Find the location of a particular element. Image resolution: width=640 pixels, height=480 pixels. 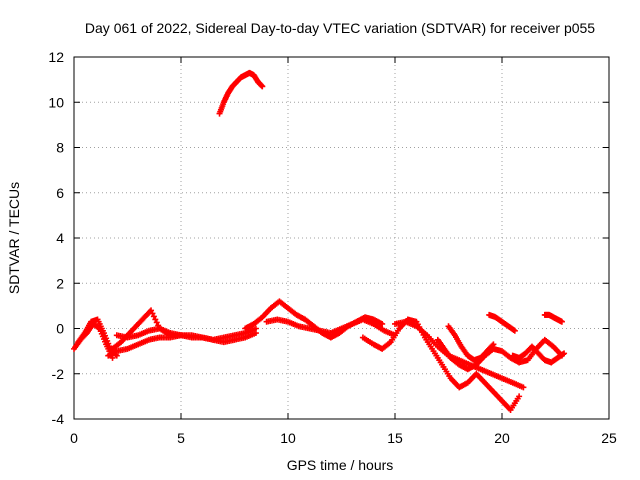

y-tick-label: 10 is located at coordinates (56, 102).